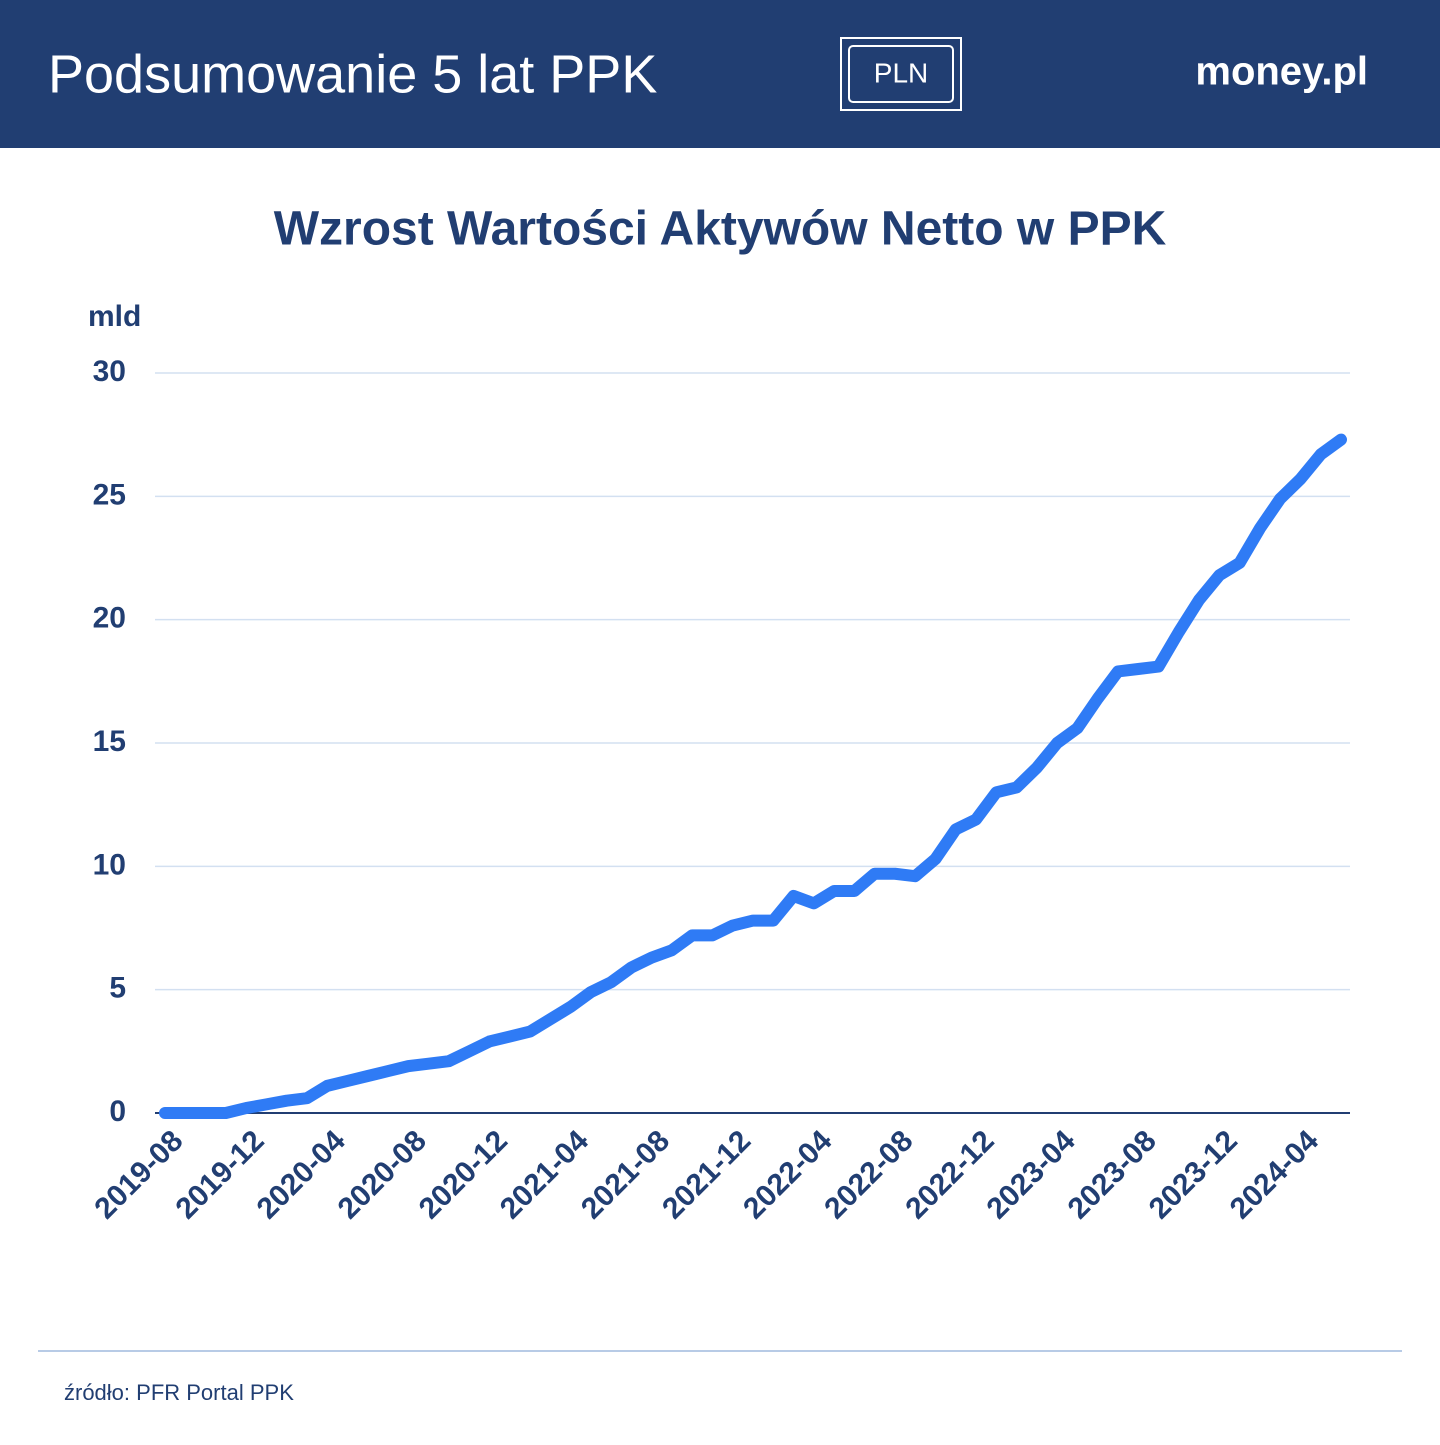 This screenshot has width=1440, height=1445. Describe the element at coordinates (1112, 1174) in the screenshot. I see `x-tick-label: 2023-08` at that location.